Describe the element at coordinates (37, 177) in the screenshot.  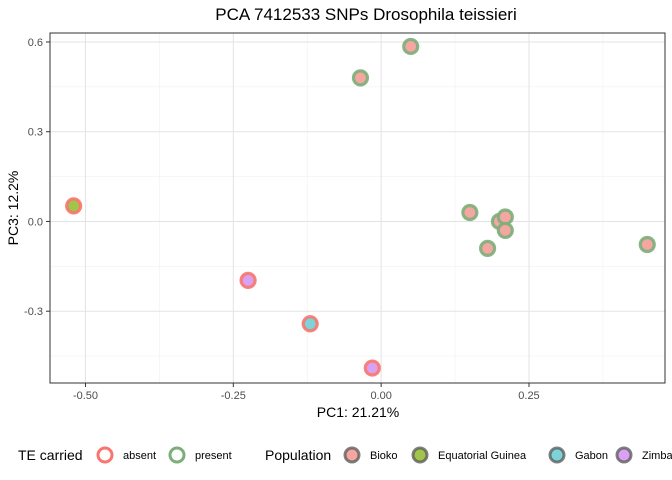
I see `y-axis-ticks: -0.3 0.0 0.3 0.6` at that location.